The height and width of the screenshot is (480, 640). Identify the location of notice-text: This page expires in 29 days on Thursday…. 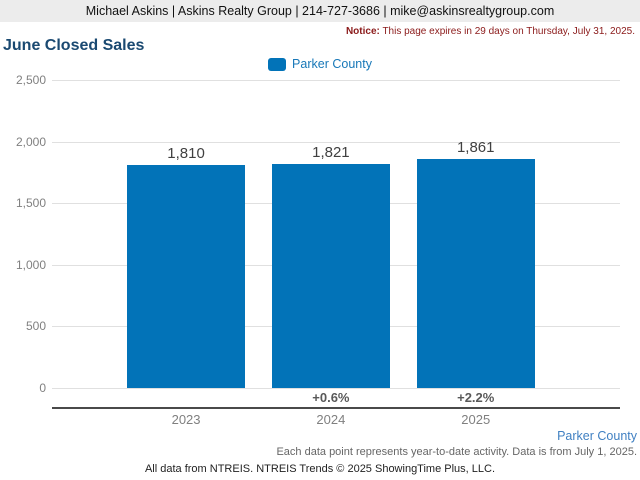
(507, 31).